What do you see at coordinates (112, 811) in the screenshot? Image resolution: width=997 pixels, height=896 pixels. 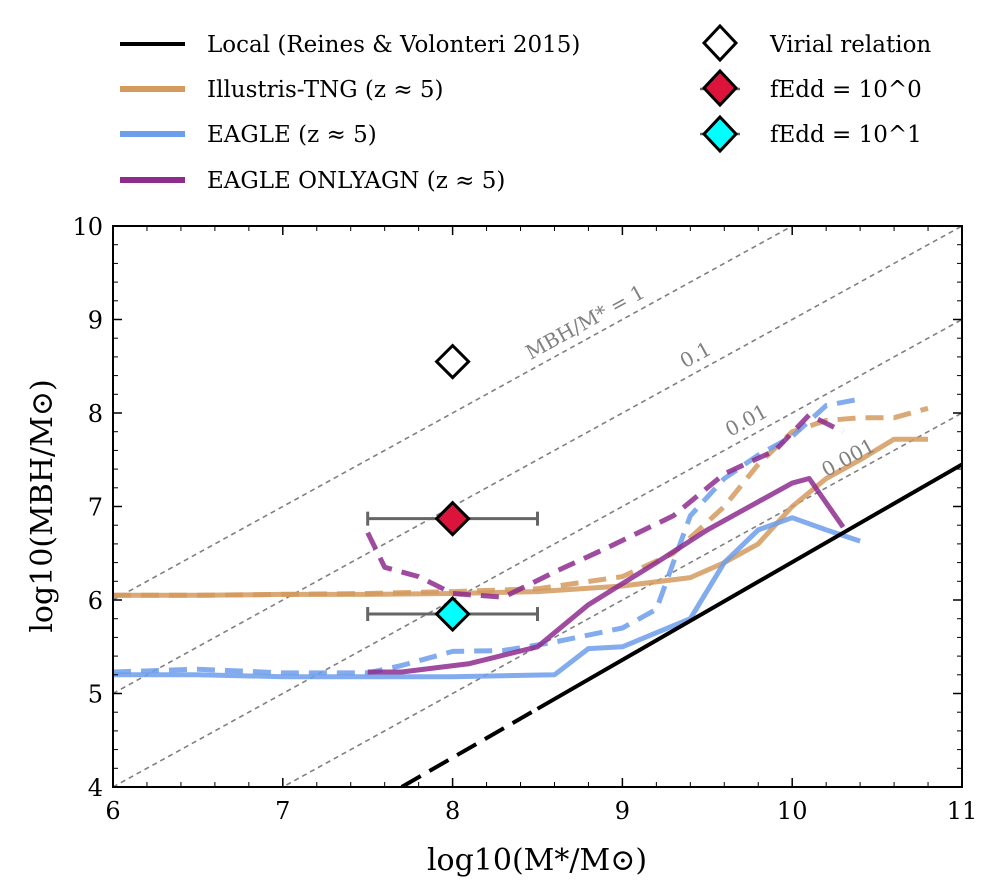 I see `xtick-label-0: 6` at bounding box center [112, 811].